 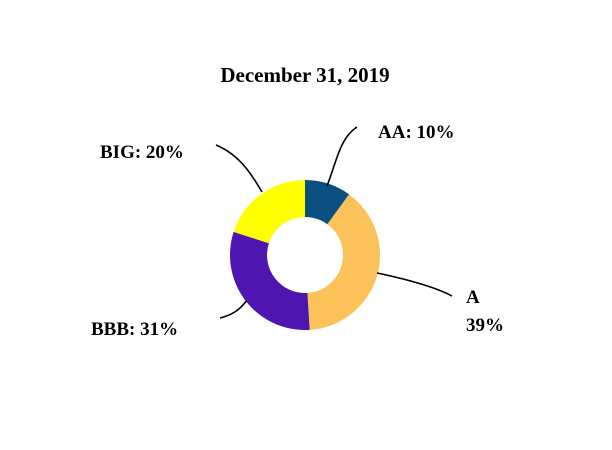 I want to click on slice-aa, so click(x=327, y=202).